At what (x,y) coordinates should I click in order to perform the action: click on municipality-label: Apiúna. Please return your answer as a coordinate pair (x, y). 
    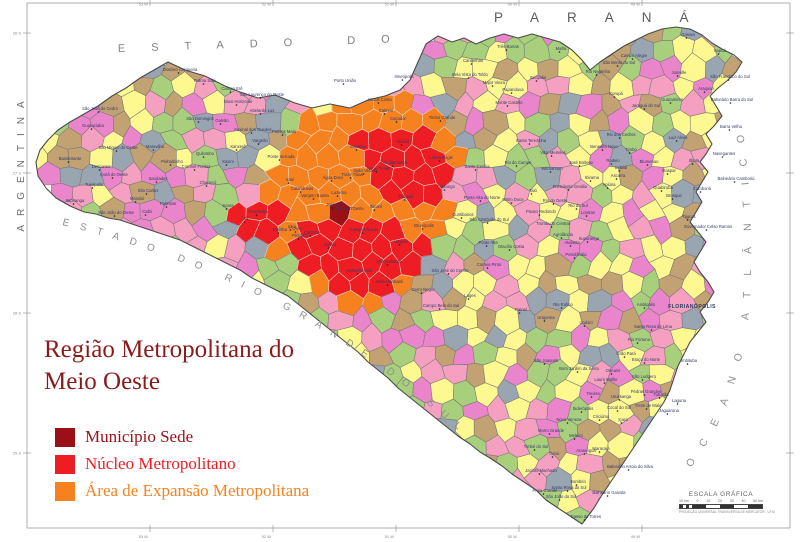
    Looking at the image, I should click on (609, 184).